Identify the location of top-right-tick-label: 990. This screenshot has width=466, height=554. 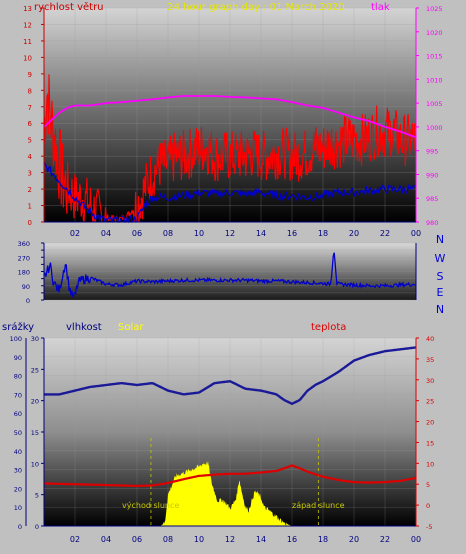
(432, 175).